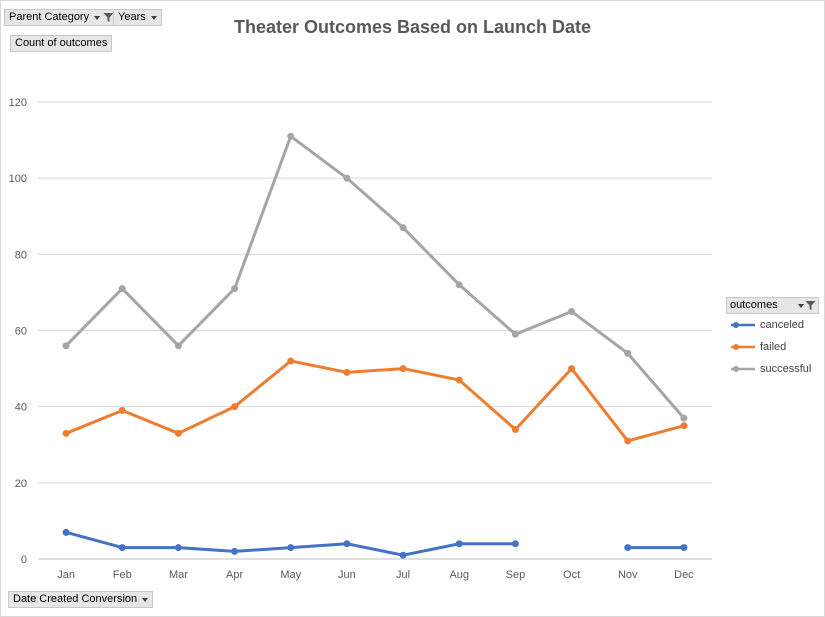 The width and height of the screenshot is (825, 617). Describe the element at coordinates (347, 575) in the screenshot. I see `x-tick-label: Jun` at that location.